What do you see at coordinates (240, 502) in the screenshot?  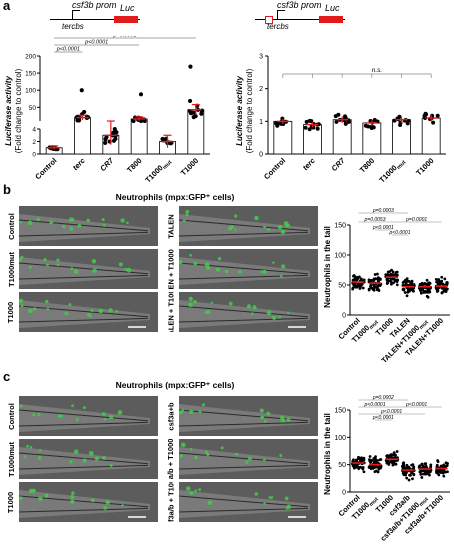 I see `microscopy-image: csf3a/b + T1000` at bounding box center [240, 502].